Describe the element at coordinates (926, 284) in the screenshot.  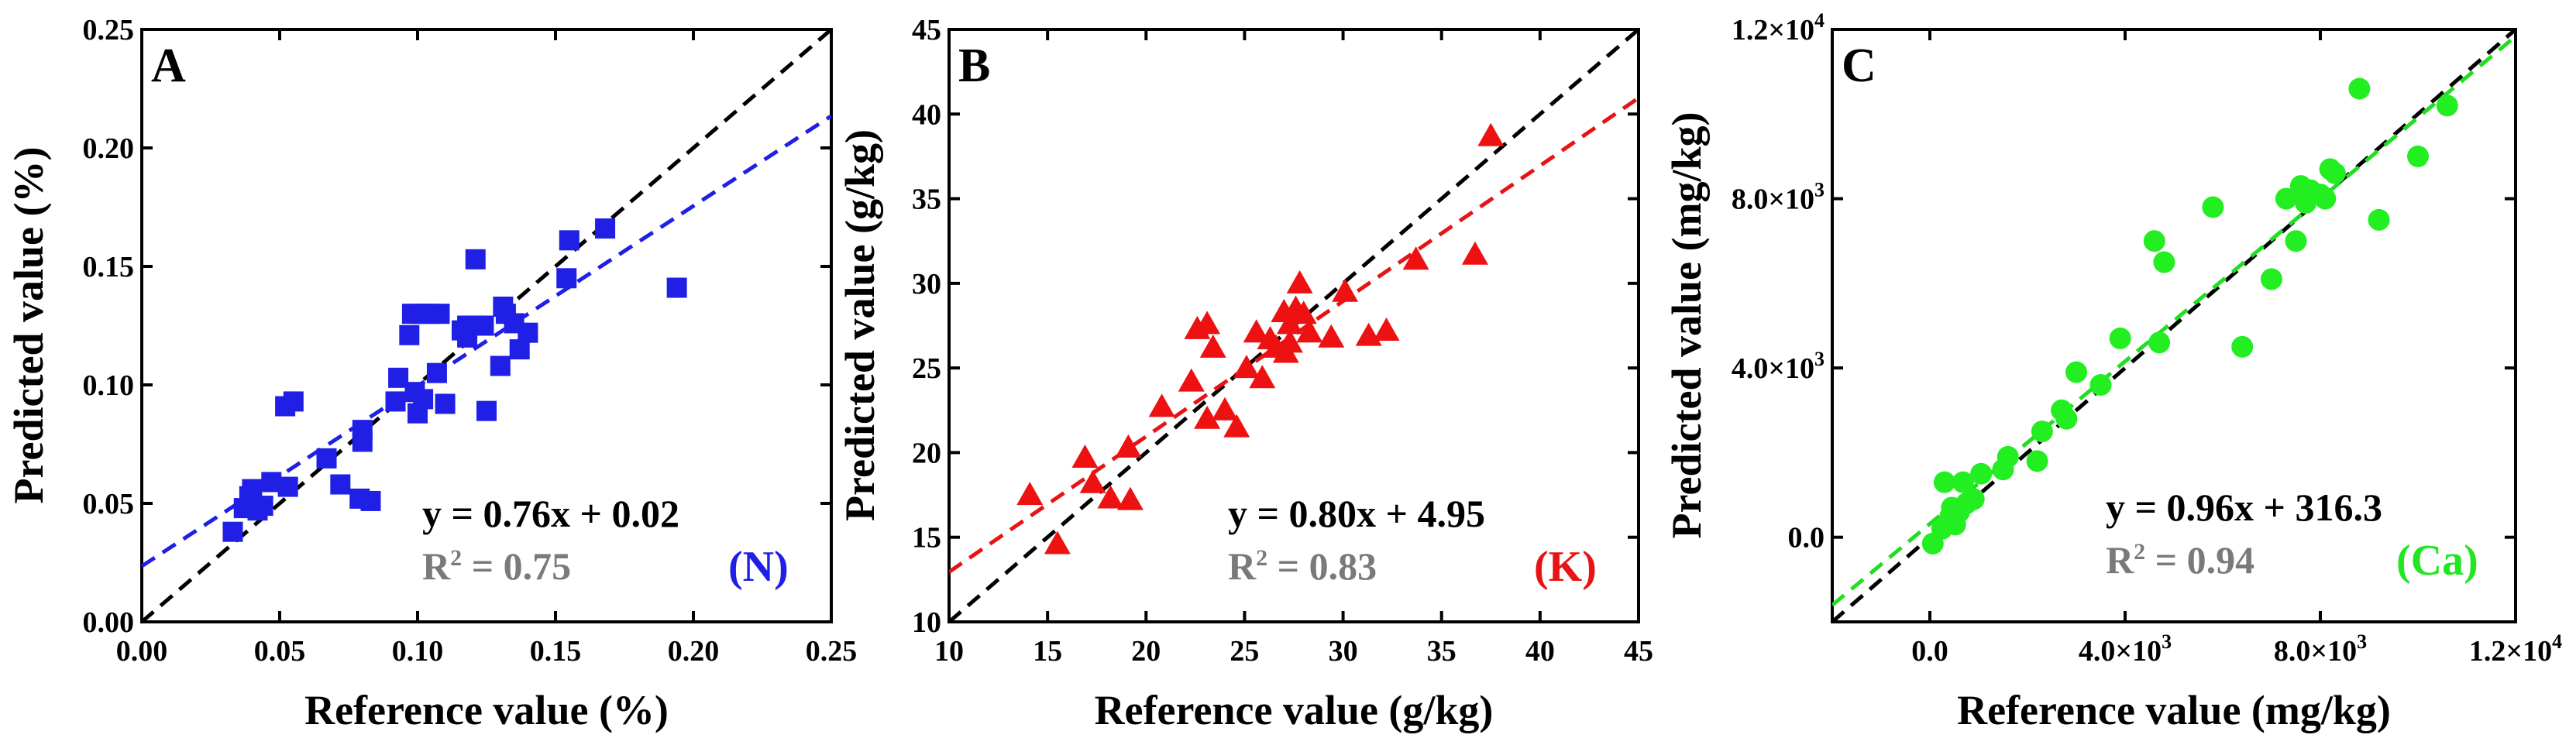
I see `panel-b-ytick-label: 30` at that location.